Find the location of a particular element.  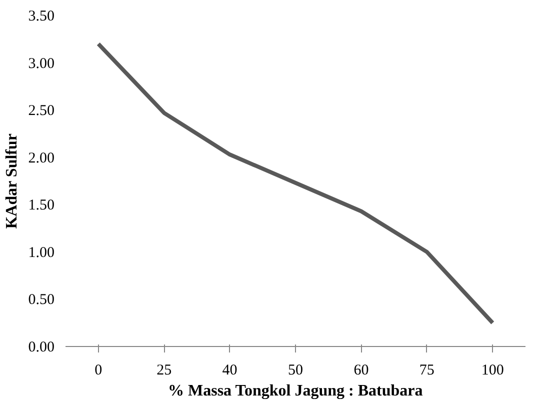

x-tick-label: 75 is located at coordinates (426, 370).